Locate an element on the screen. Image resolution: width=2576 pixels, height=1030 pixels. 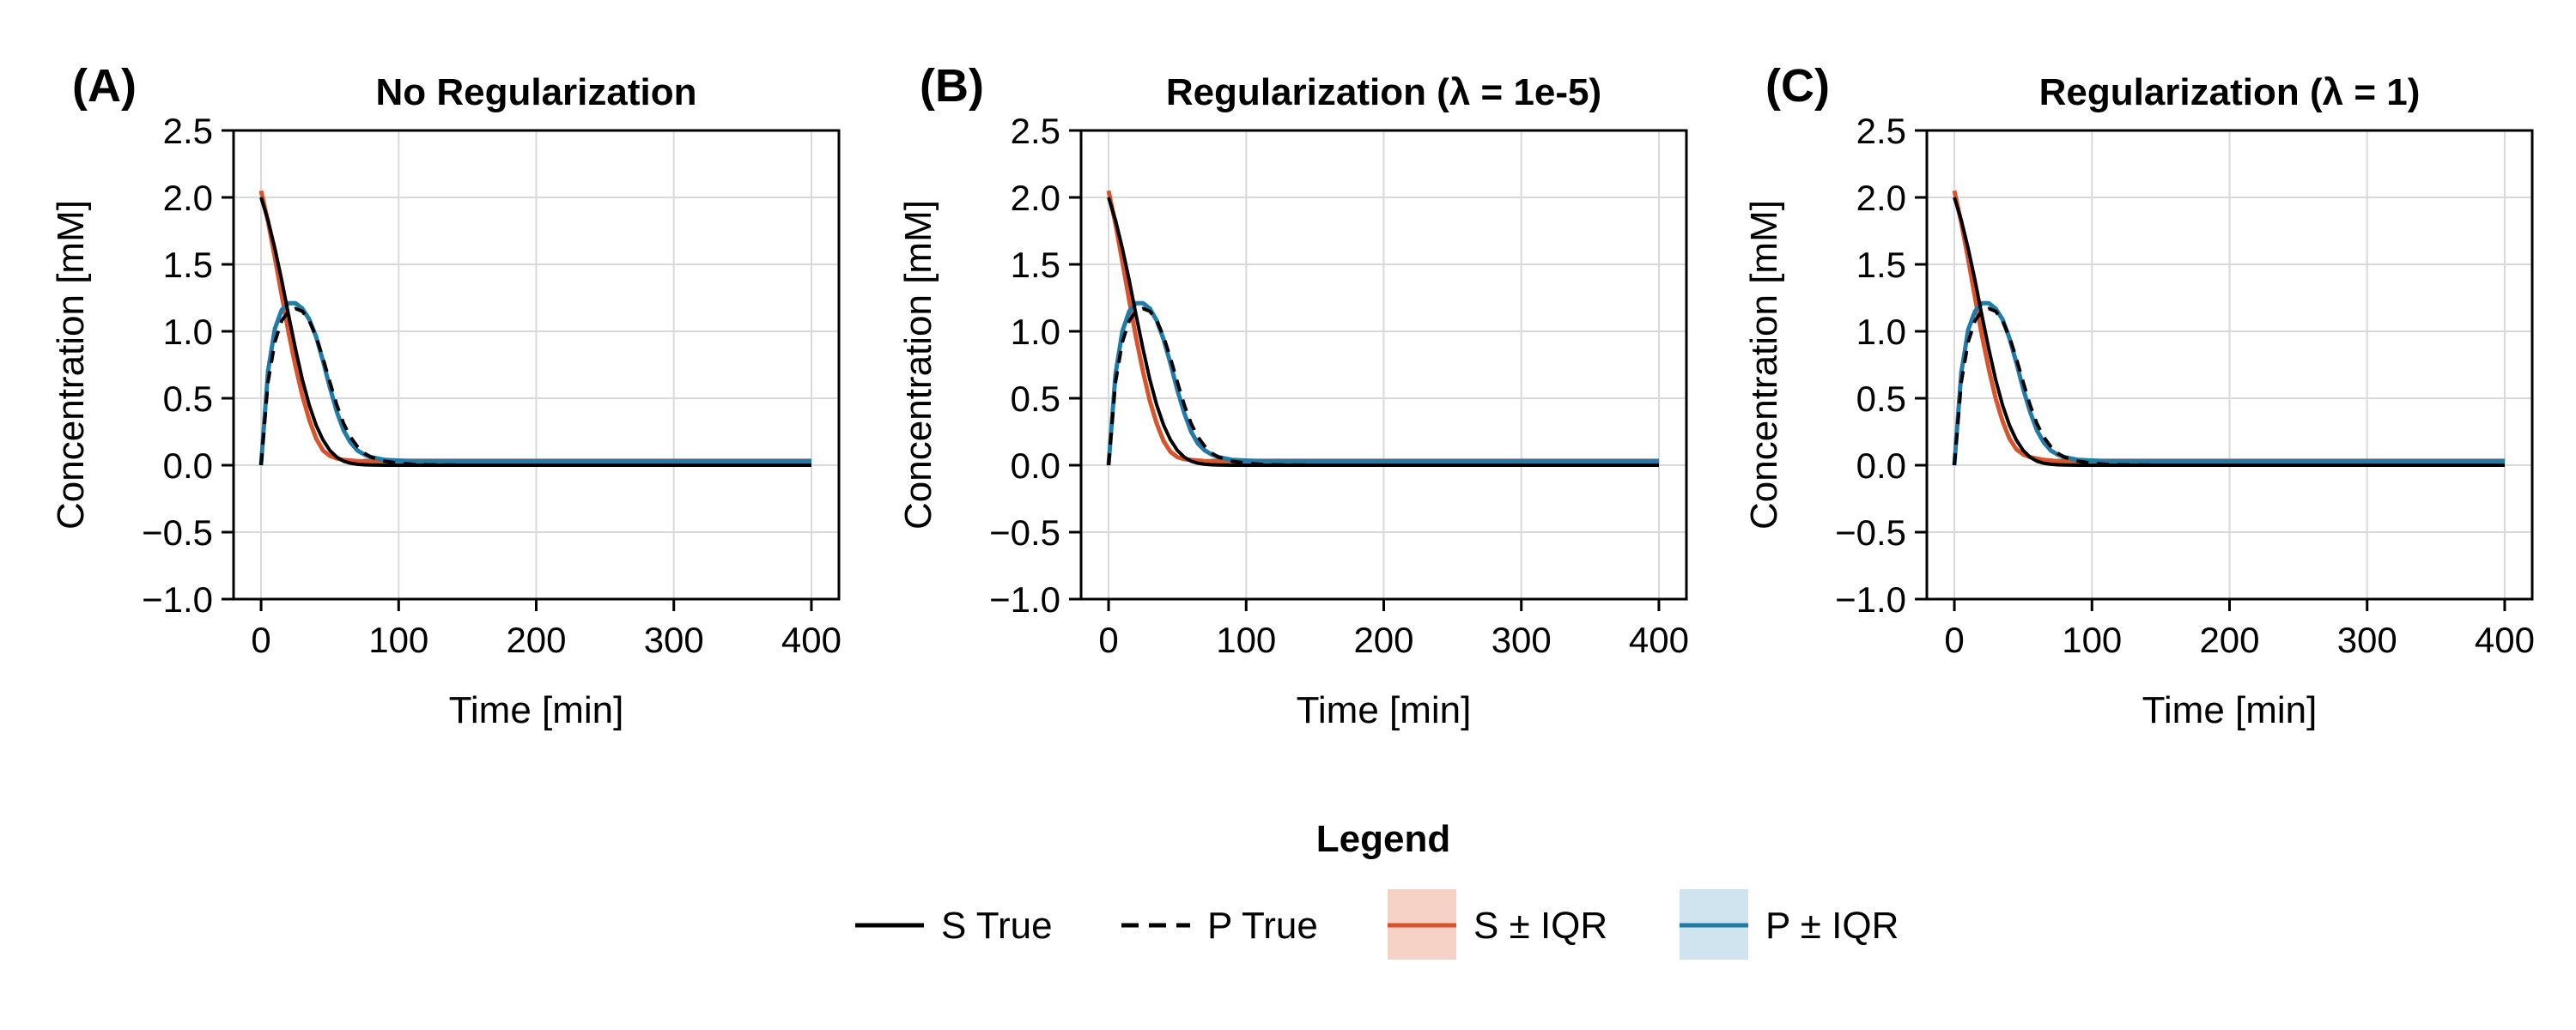
panel-title: No Regularization is located at coordinates (535, 92).